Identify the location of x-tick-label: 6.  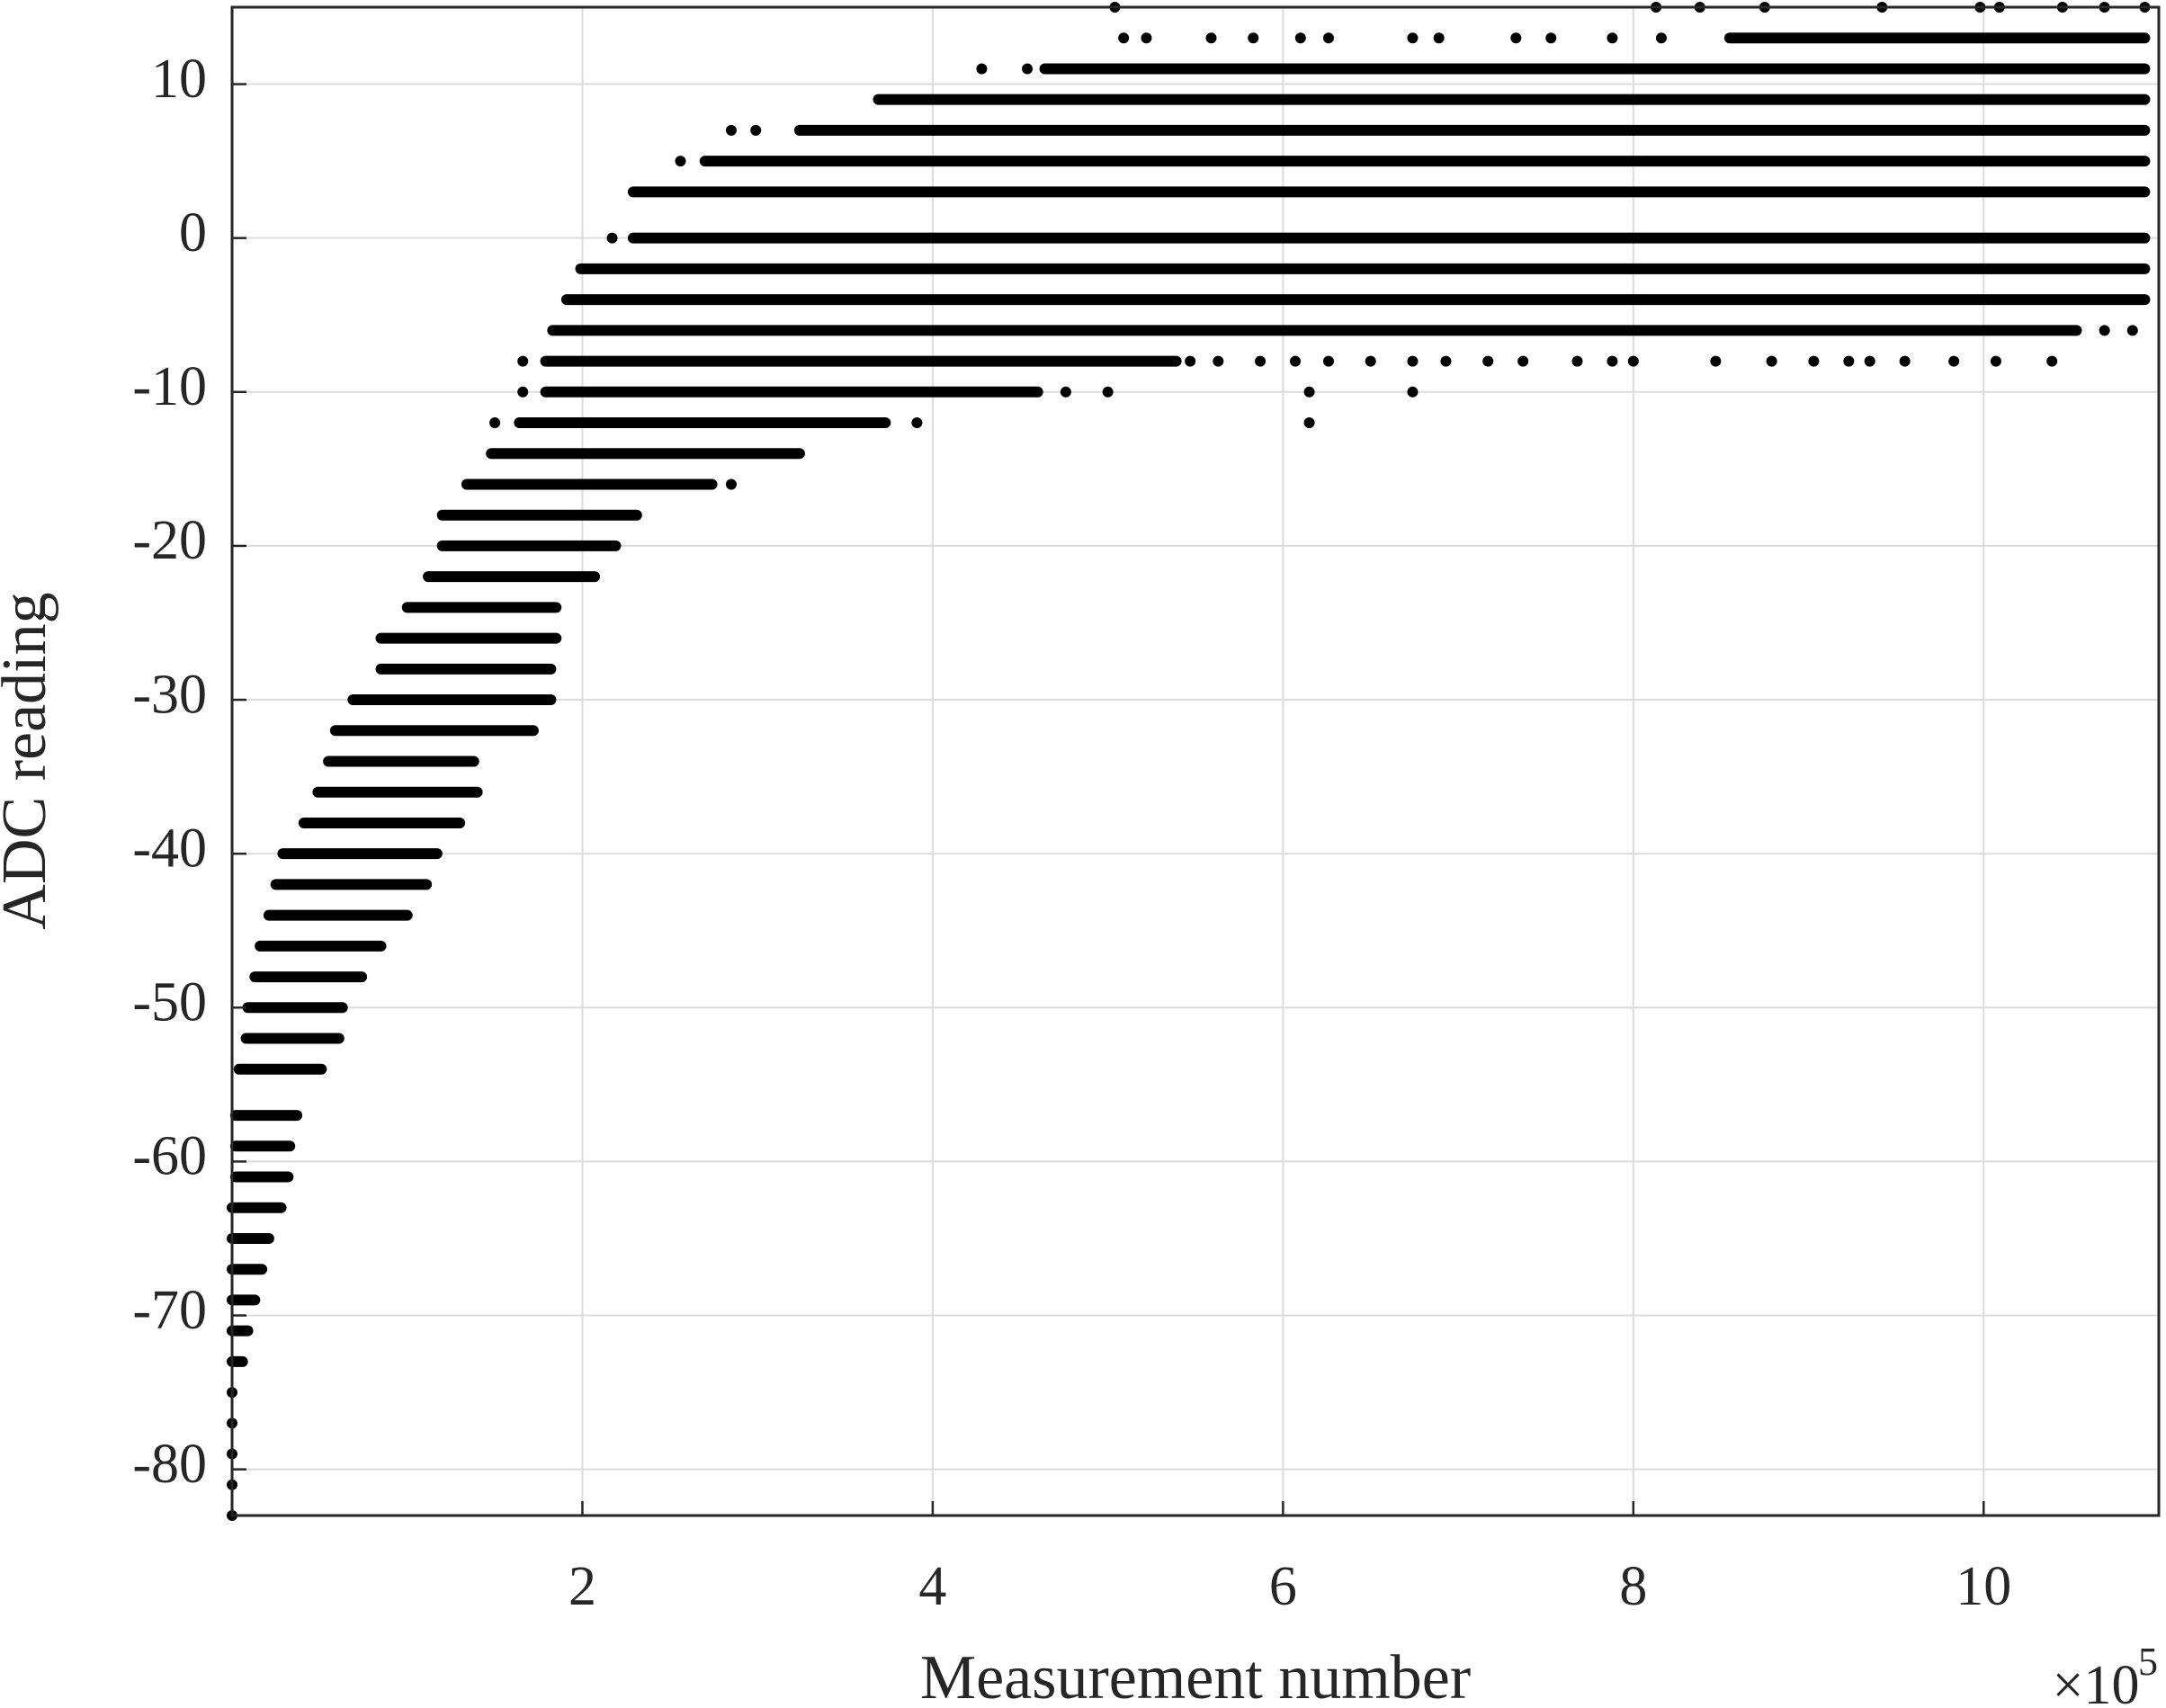
(1283, 1586).